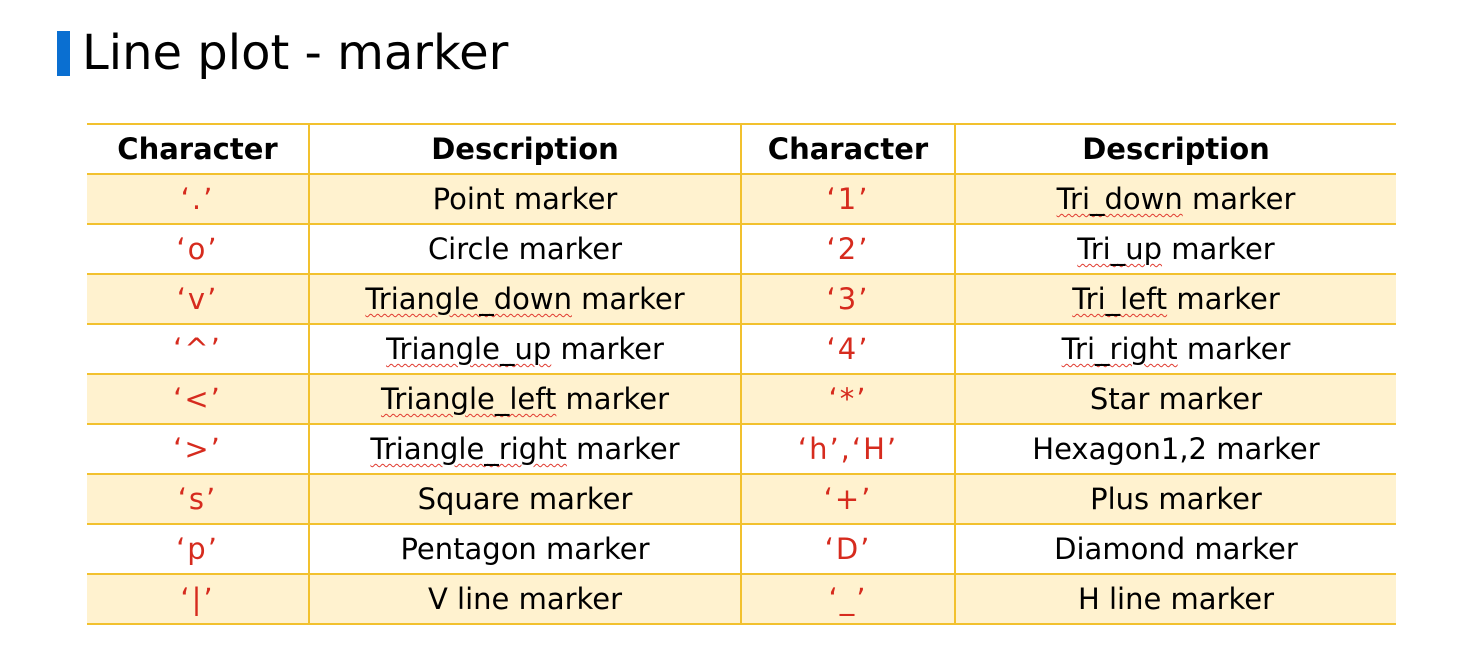 Image resolution: width=1477 pixels, height=667 pixels. I want to click on marker-character: ‘2’, so click(847, 249).